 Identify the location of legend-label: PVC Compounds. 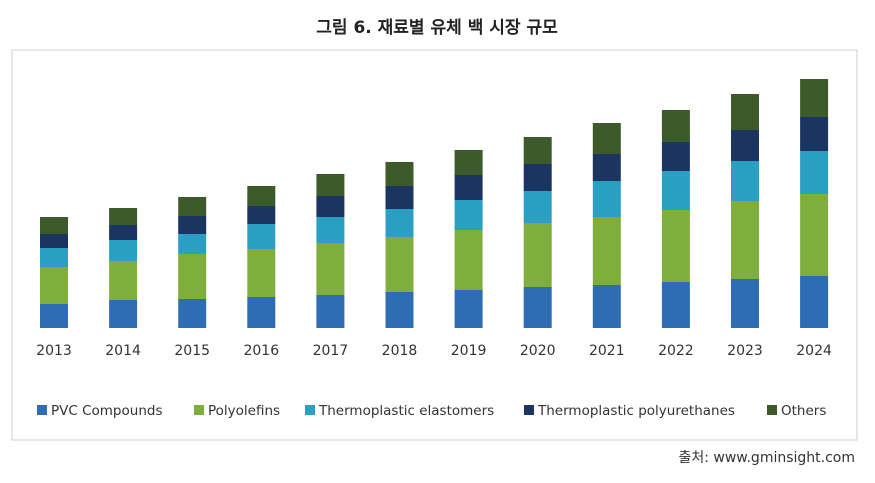
(106, 411).